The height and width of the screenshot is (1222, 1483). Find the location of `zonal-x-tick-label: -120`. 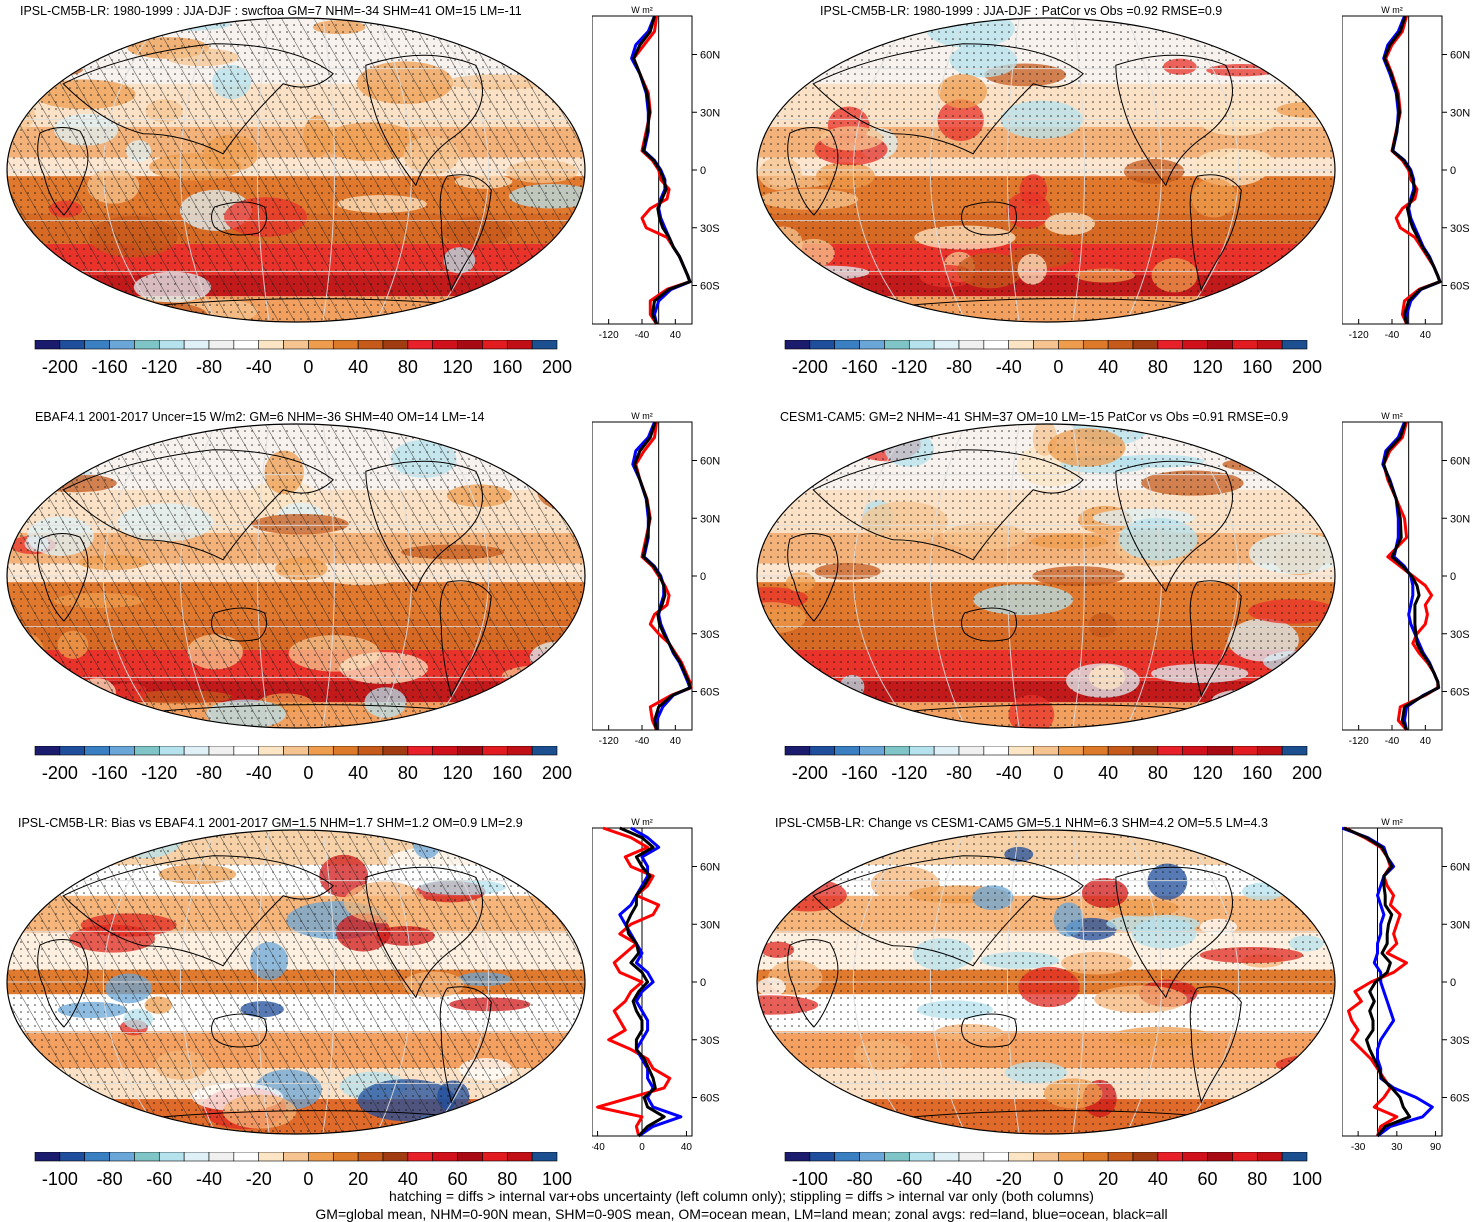

zonal-x-tick-label: -120 is located at coordinates (1359, 334).